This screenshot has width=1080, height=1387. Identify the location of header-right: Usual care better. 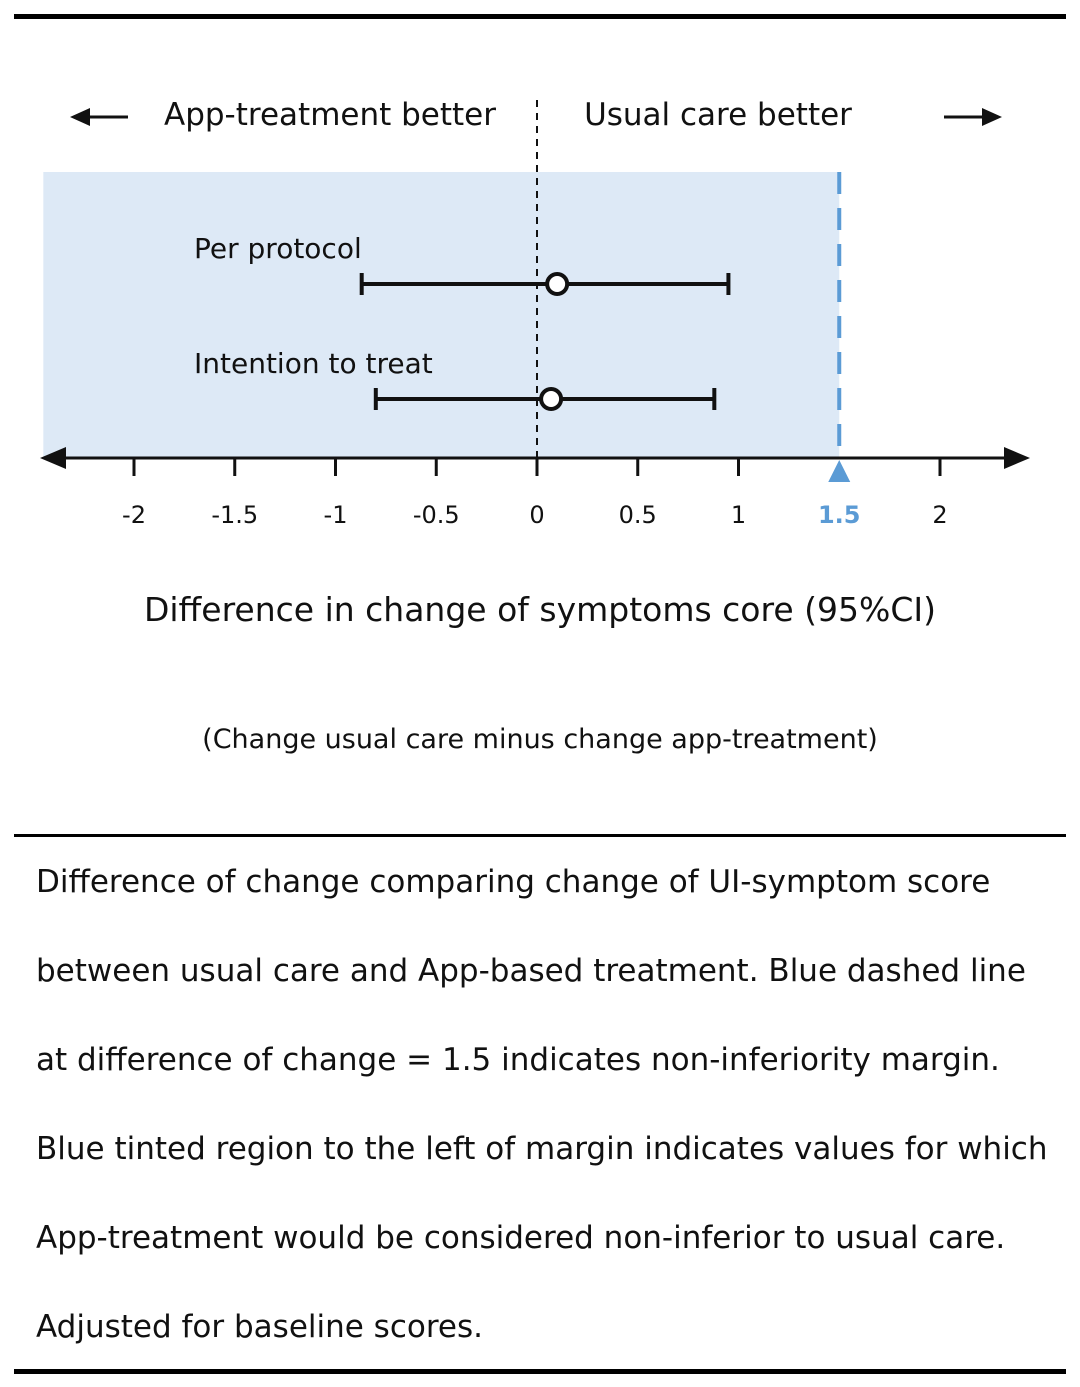
(718, 115).